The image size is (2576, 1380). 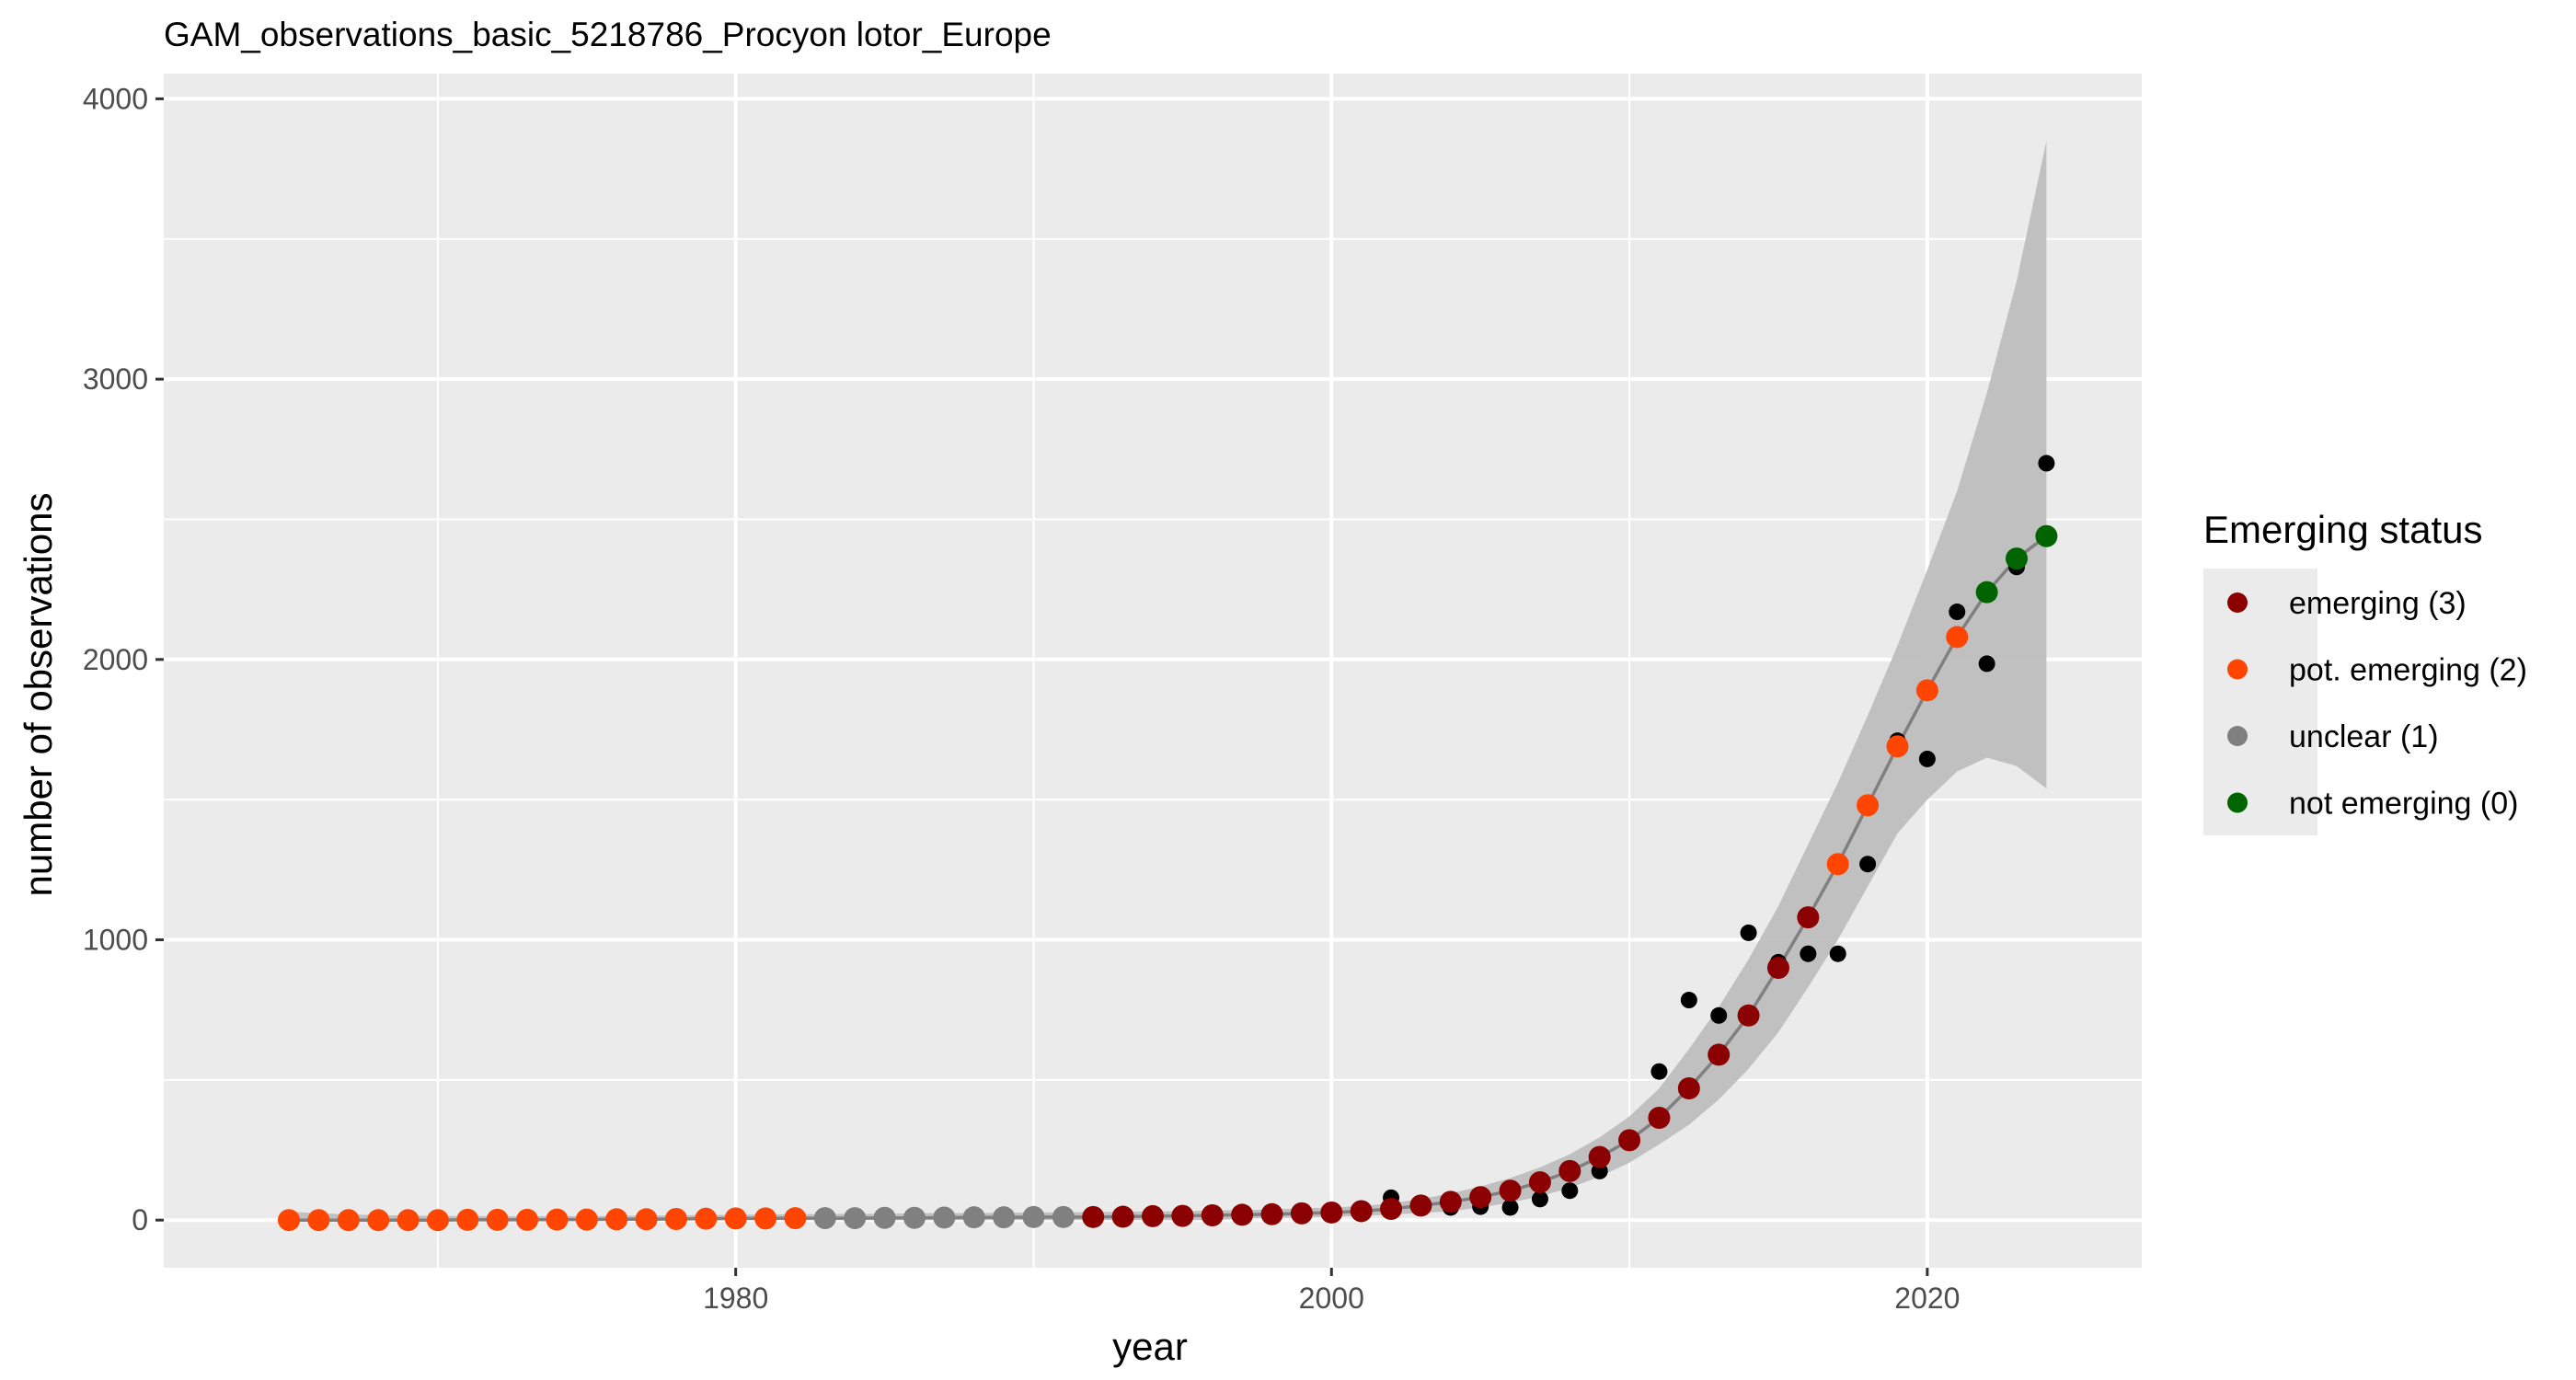 What do you see at coordinates (115, 940) in the screenshot?
I see `y-tick-label: 1000` at bounding box center [115, 940].